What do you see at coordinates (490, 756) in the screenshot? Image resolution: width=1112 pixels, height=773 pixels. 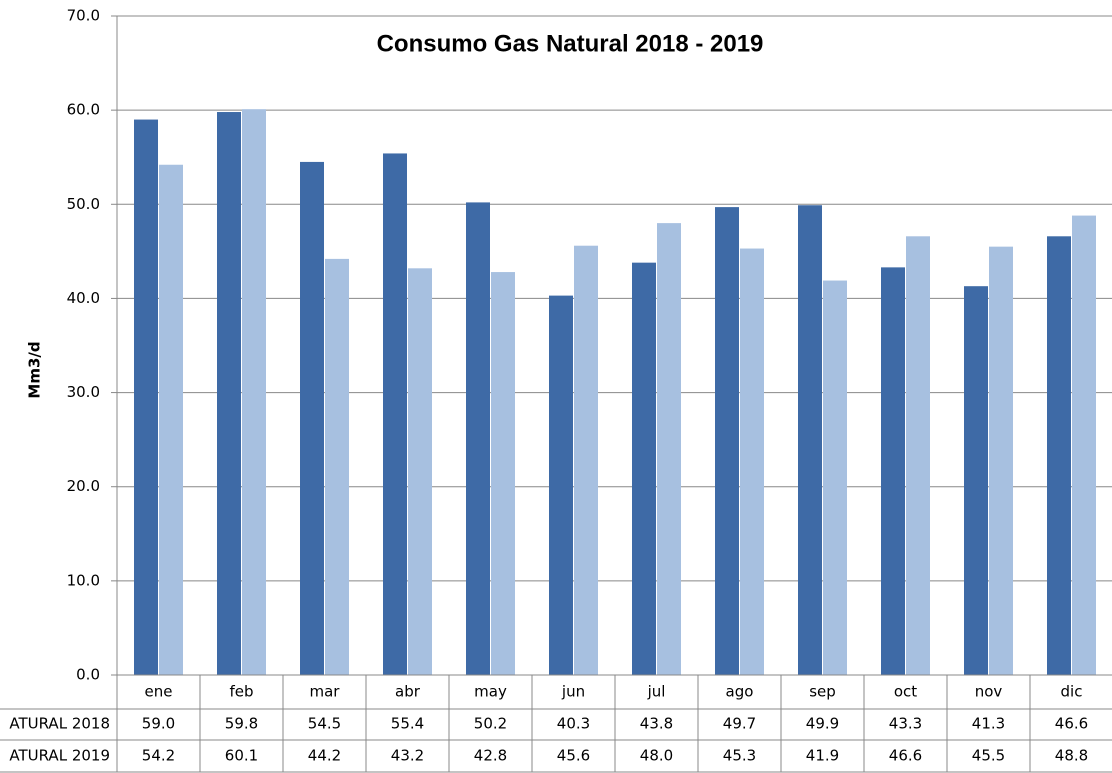 I see `table-value: 42.8` at bounding box center [490, 756].